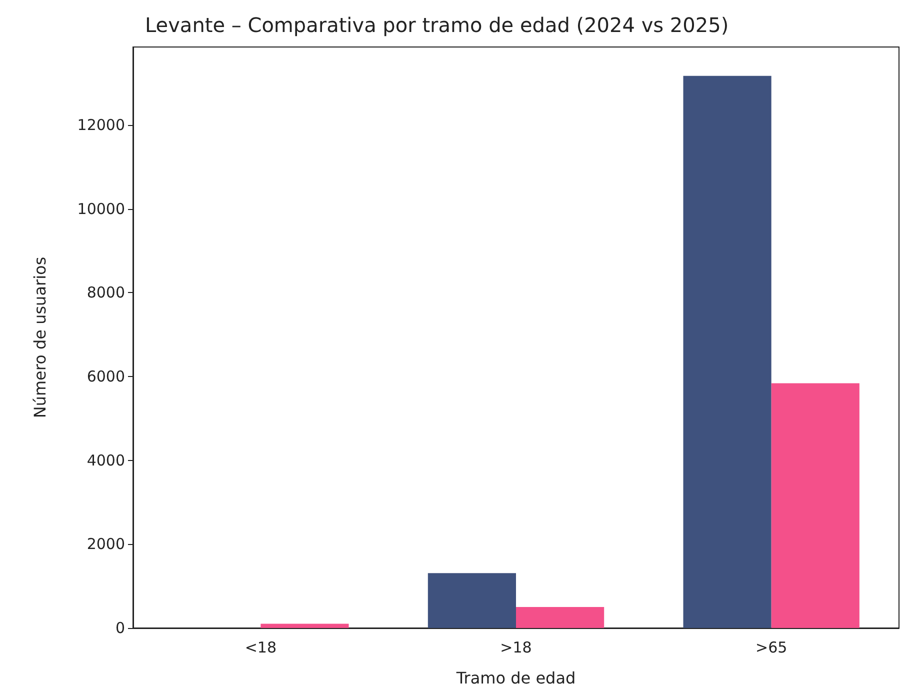 This screenshot has width=901, height=694. Describe the element at coordinates (772, 647) in the screenshot. I see `x-tick-label: >65` at that location.